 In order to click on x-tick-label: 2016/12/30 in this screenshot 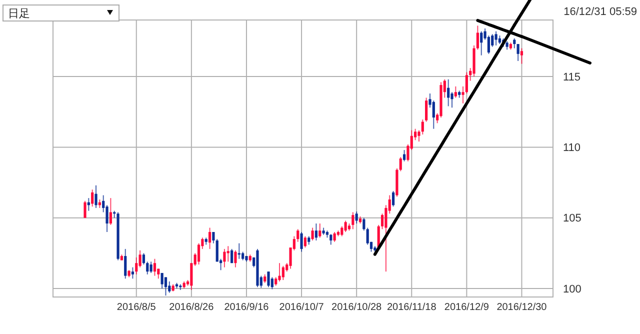, I will do `click(522, 307)`.